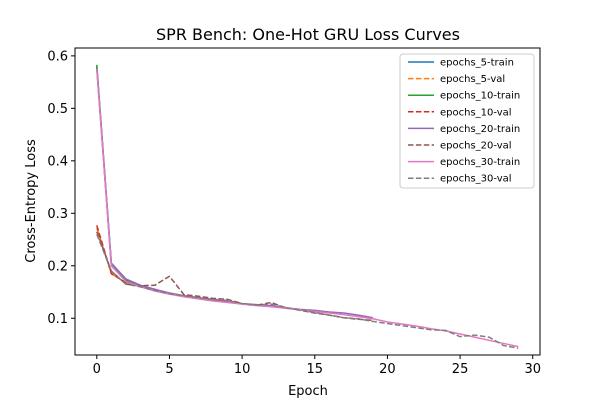  What do you see at coordinates (387, 369) in the screenshot?
I see `x-tick-label: 20` at bounding box center [387, 369].